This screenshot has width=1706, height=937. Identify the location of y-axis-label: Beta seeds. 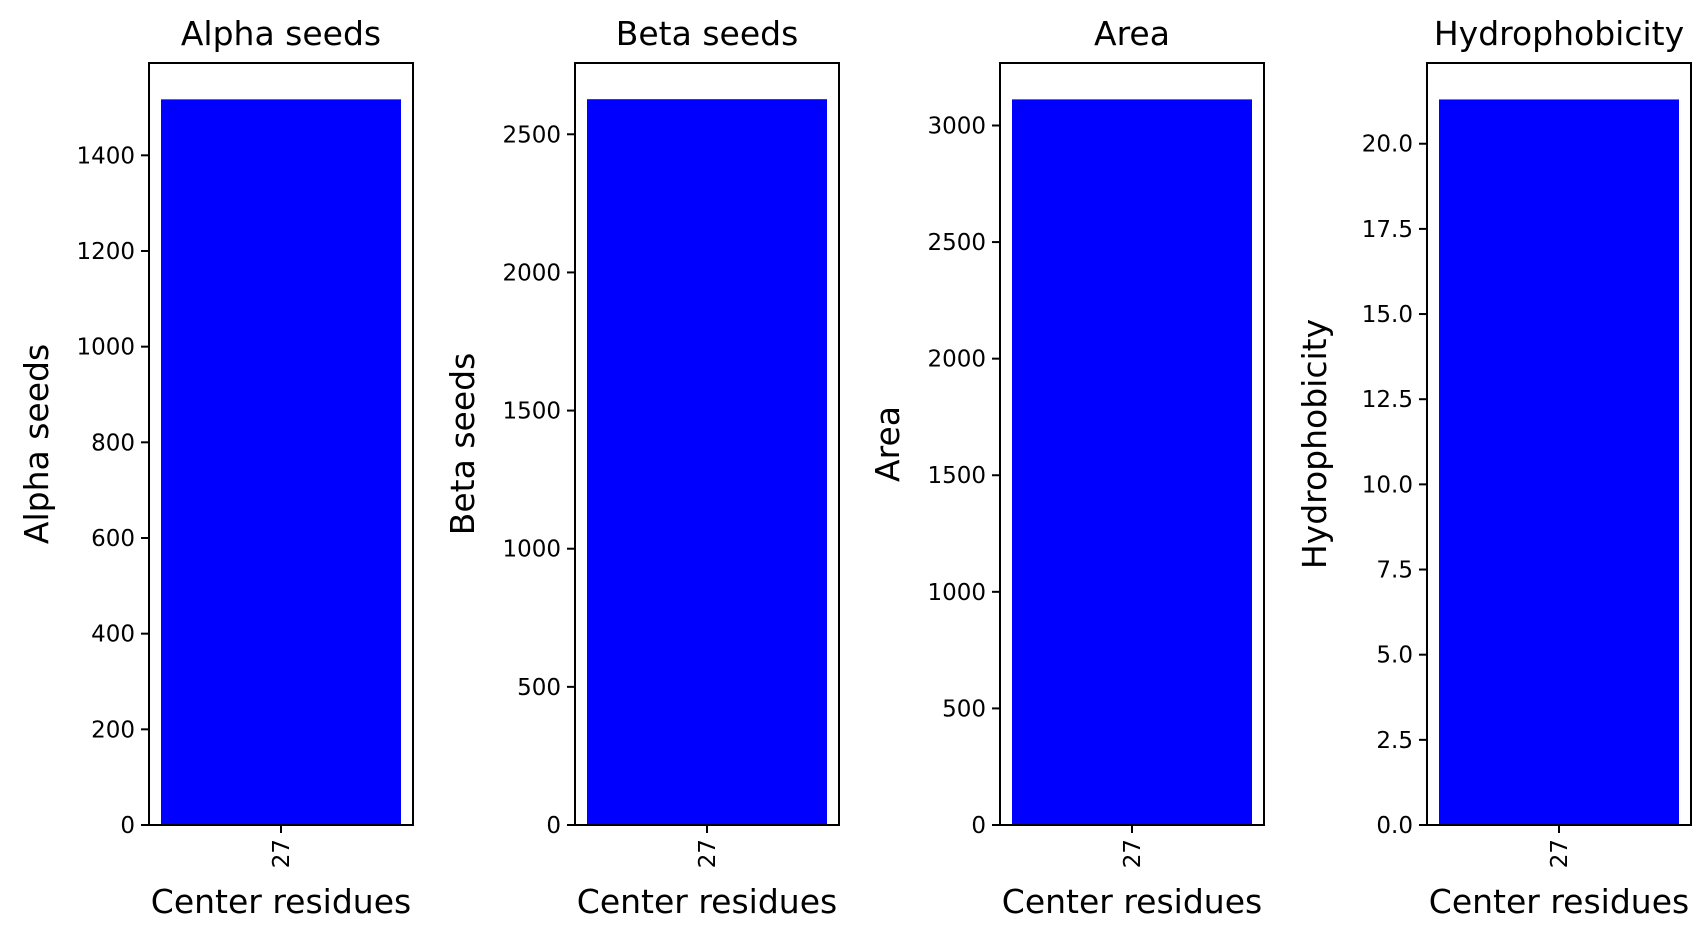
(462, 444).